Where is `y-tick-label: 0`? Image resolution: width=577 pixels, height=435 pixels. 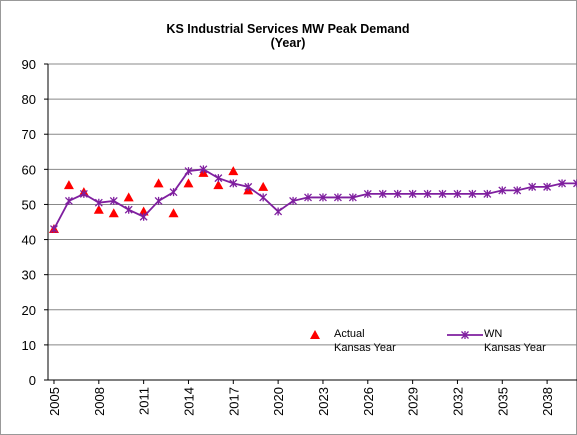 y-tick-label: 0 is located at coordinates (32, 380).